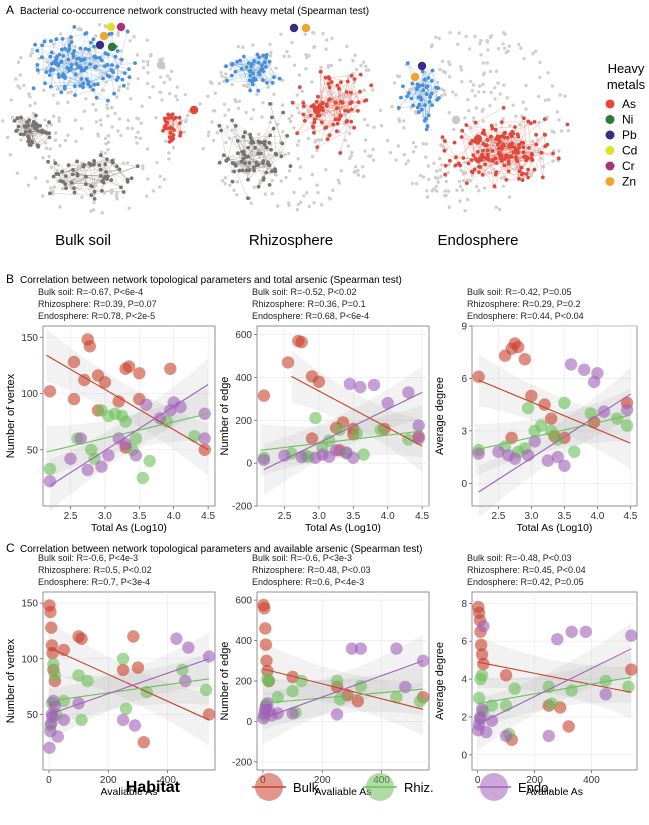  What do you see at coordinates (129, 684) in the screenshot?
I see `fit-line-bulk` at bounding box center [129, 684].